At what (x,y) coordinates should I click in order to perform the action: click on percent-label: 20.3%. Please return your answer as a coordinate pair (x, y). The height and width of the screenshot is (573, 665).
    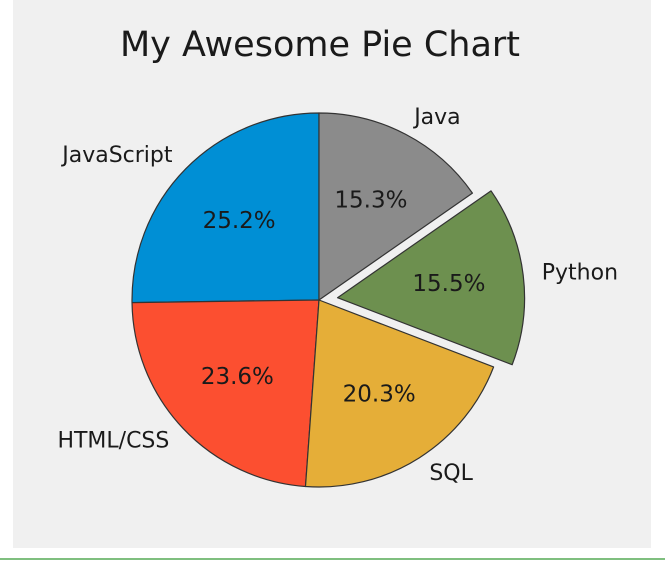
    Looking at the image, I should click on (379, 395).